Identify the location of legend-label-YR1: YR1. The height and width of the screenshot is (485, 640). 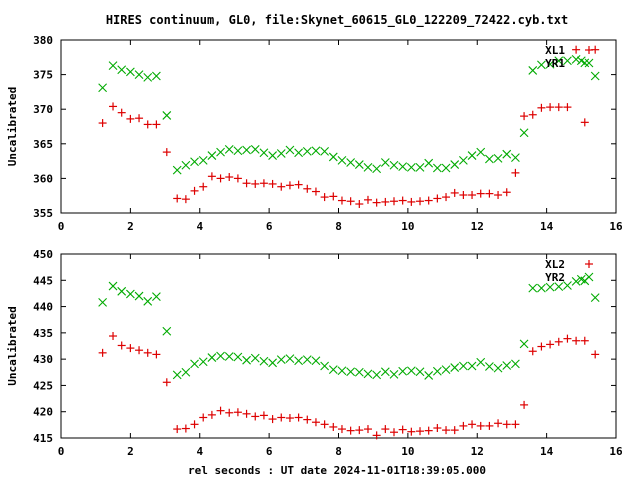
(555, 63).